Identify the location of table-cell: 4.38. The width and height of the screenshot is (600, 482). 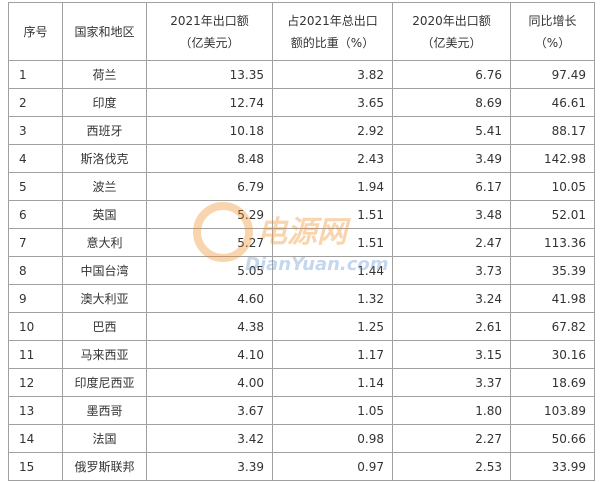
(209, 326).